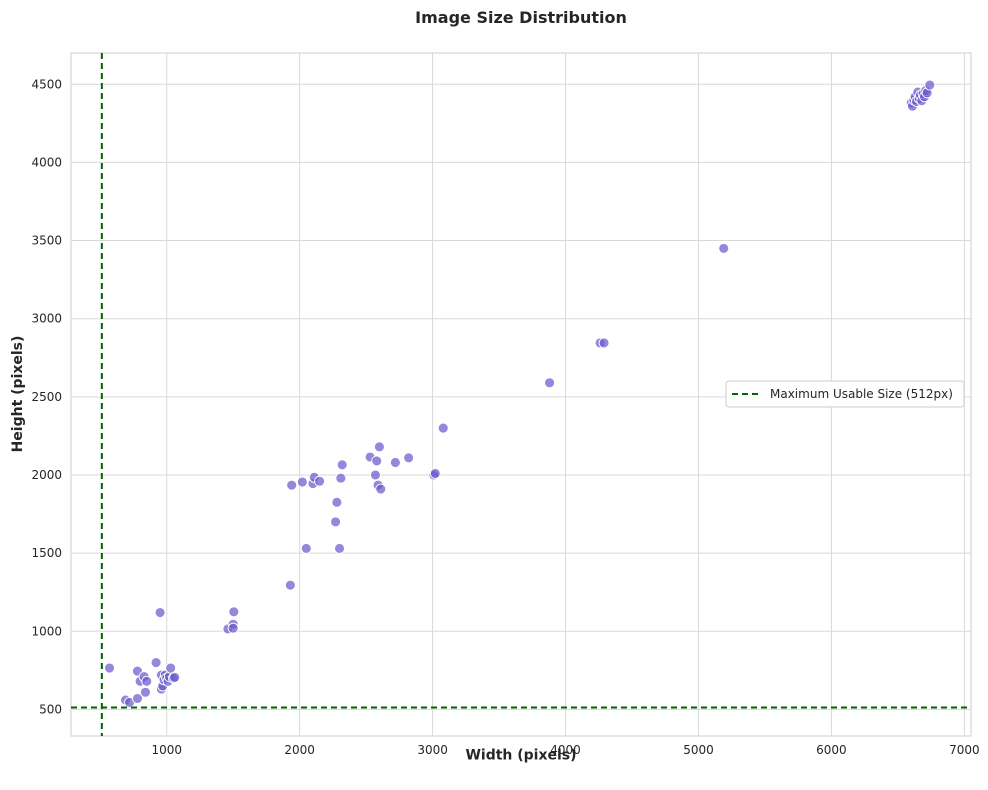 The width and height of the screenshot is (988, 790). I want to click on y-tick-label: 3500, so click(46, 241).